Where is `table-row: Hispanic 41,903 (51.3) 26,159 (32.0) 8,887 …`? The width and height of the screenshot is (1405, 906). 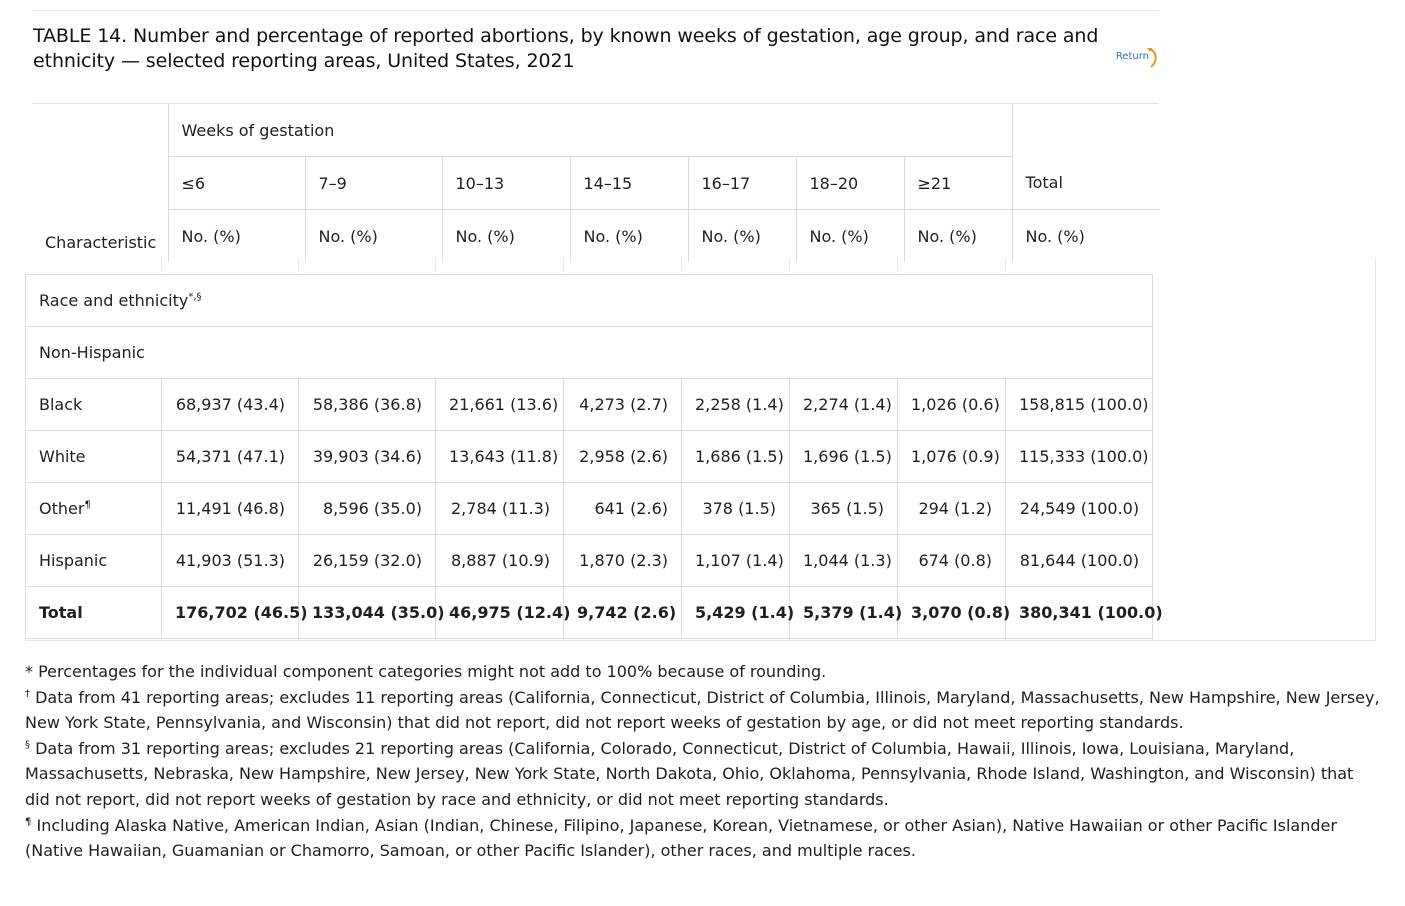
table-row: Hispanic 41,903 (51.3) 26,159 (32.0) 8,887 … is located at coordinates (589, 560).